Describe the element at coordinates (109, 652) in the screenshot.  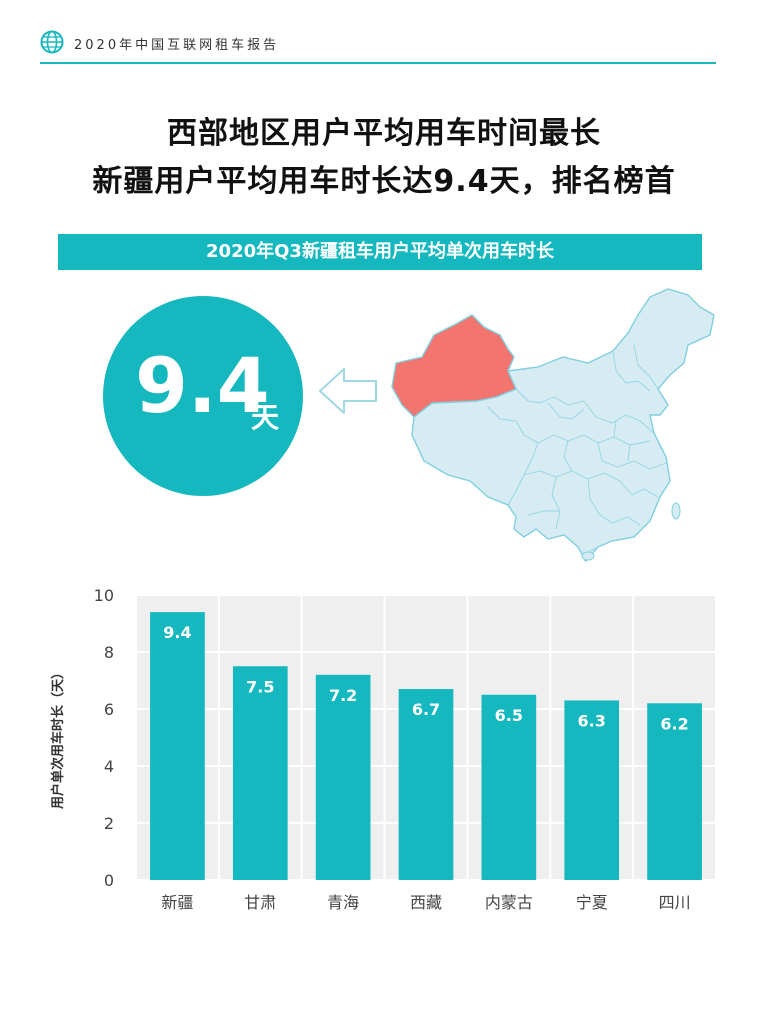
I see `y-tick-label: 8` at that location.